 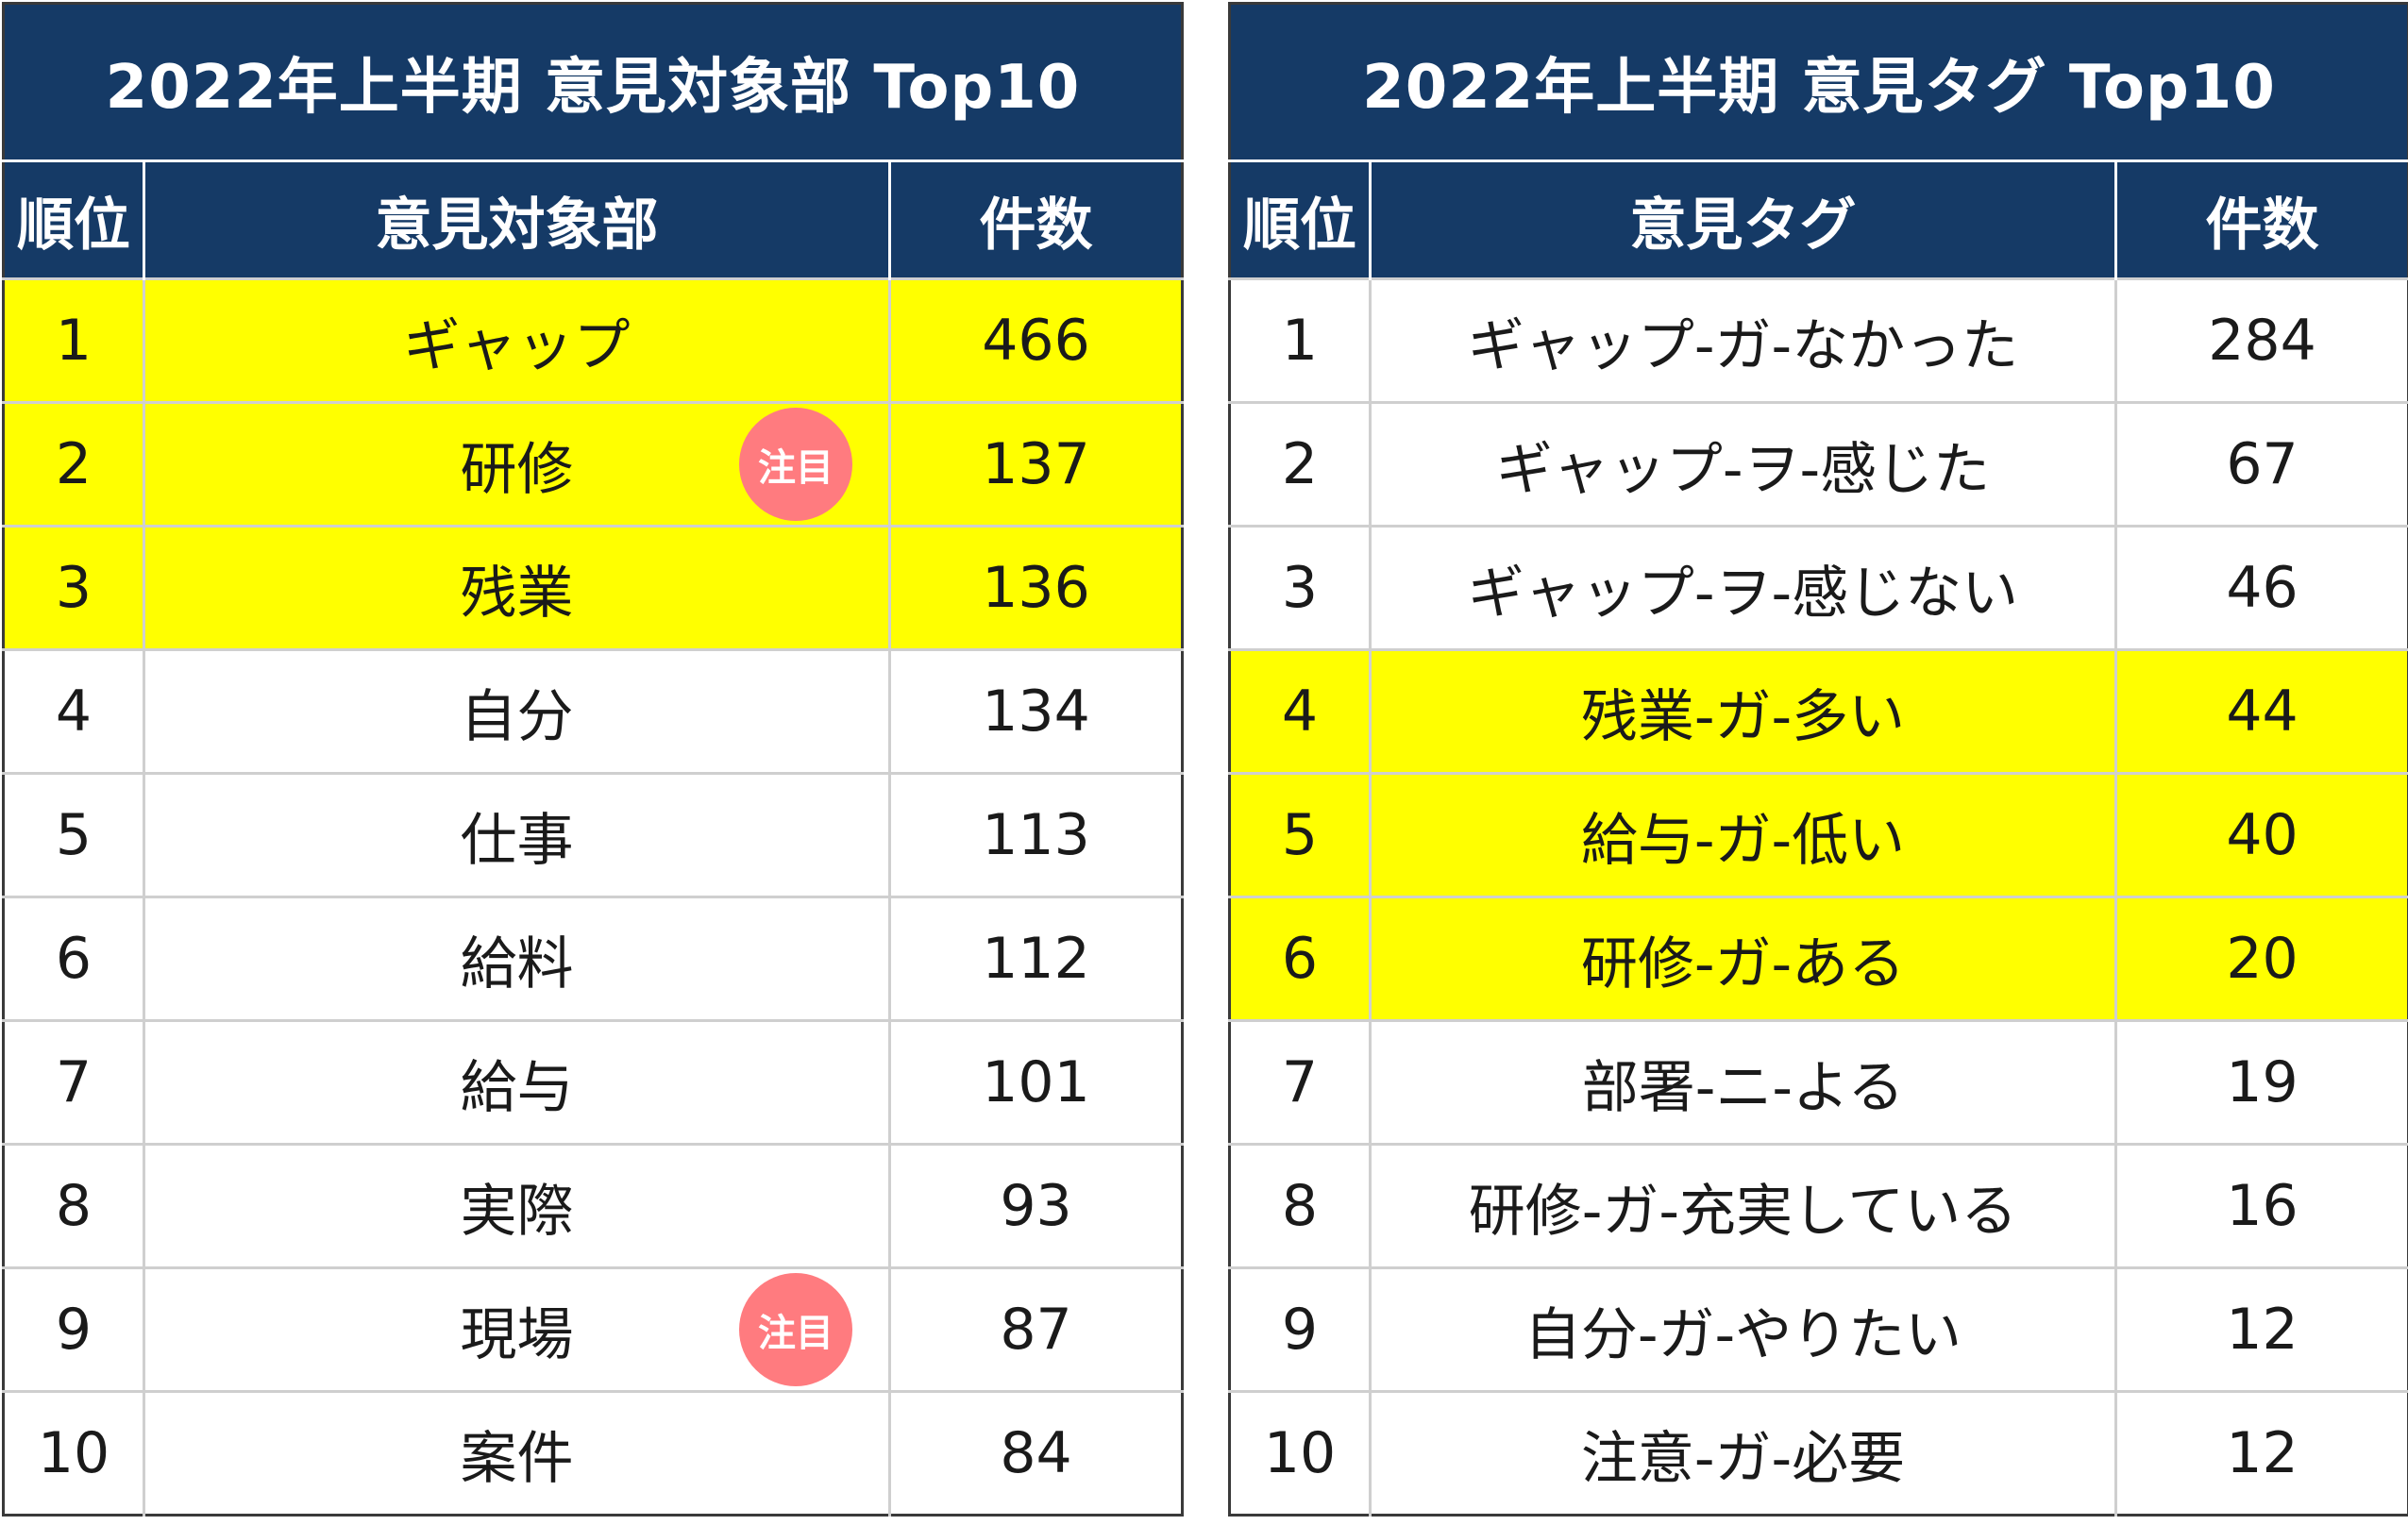 What do you see at coordinates (1036, 1082) in the screenshot?
I see `count-cell: 101` at bounding box center [1036, 1082].